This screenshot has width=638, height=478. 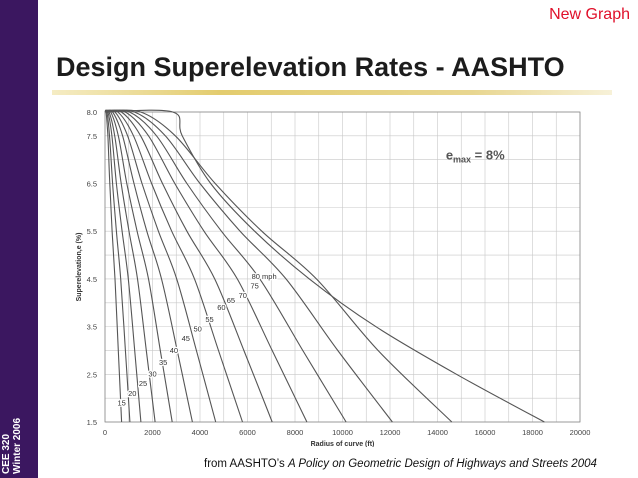 I want to click on y-tick-label: 5.5, so click(x=92, y=231).